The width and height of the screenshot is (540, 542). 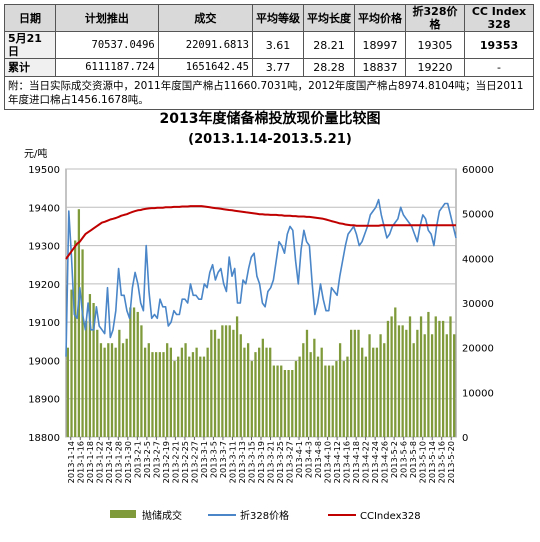 I want to click on cell-length: 28.28, so click(x=329, y=67).